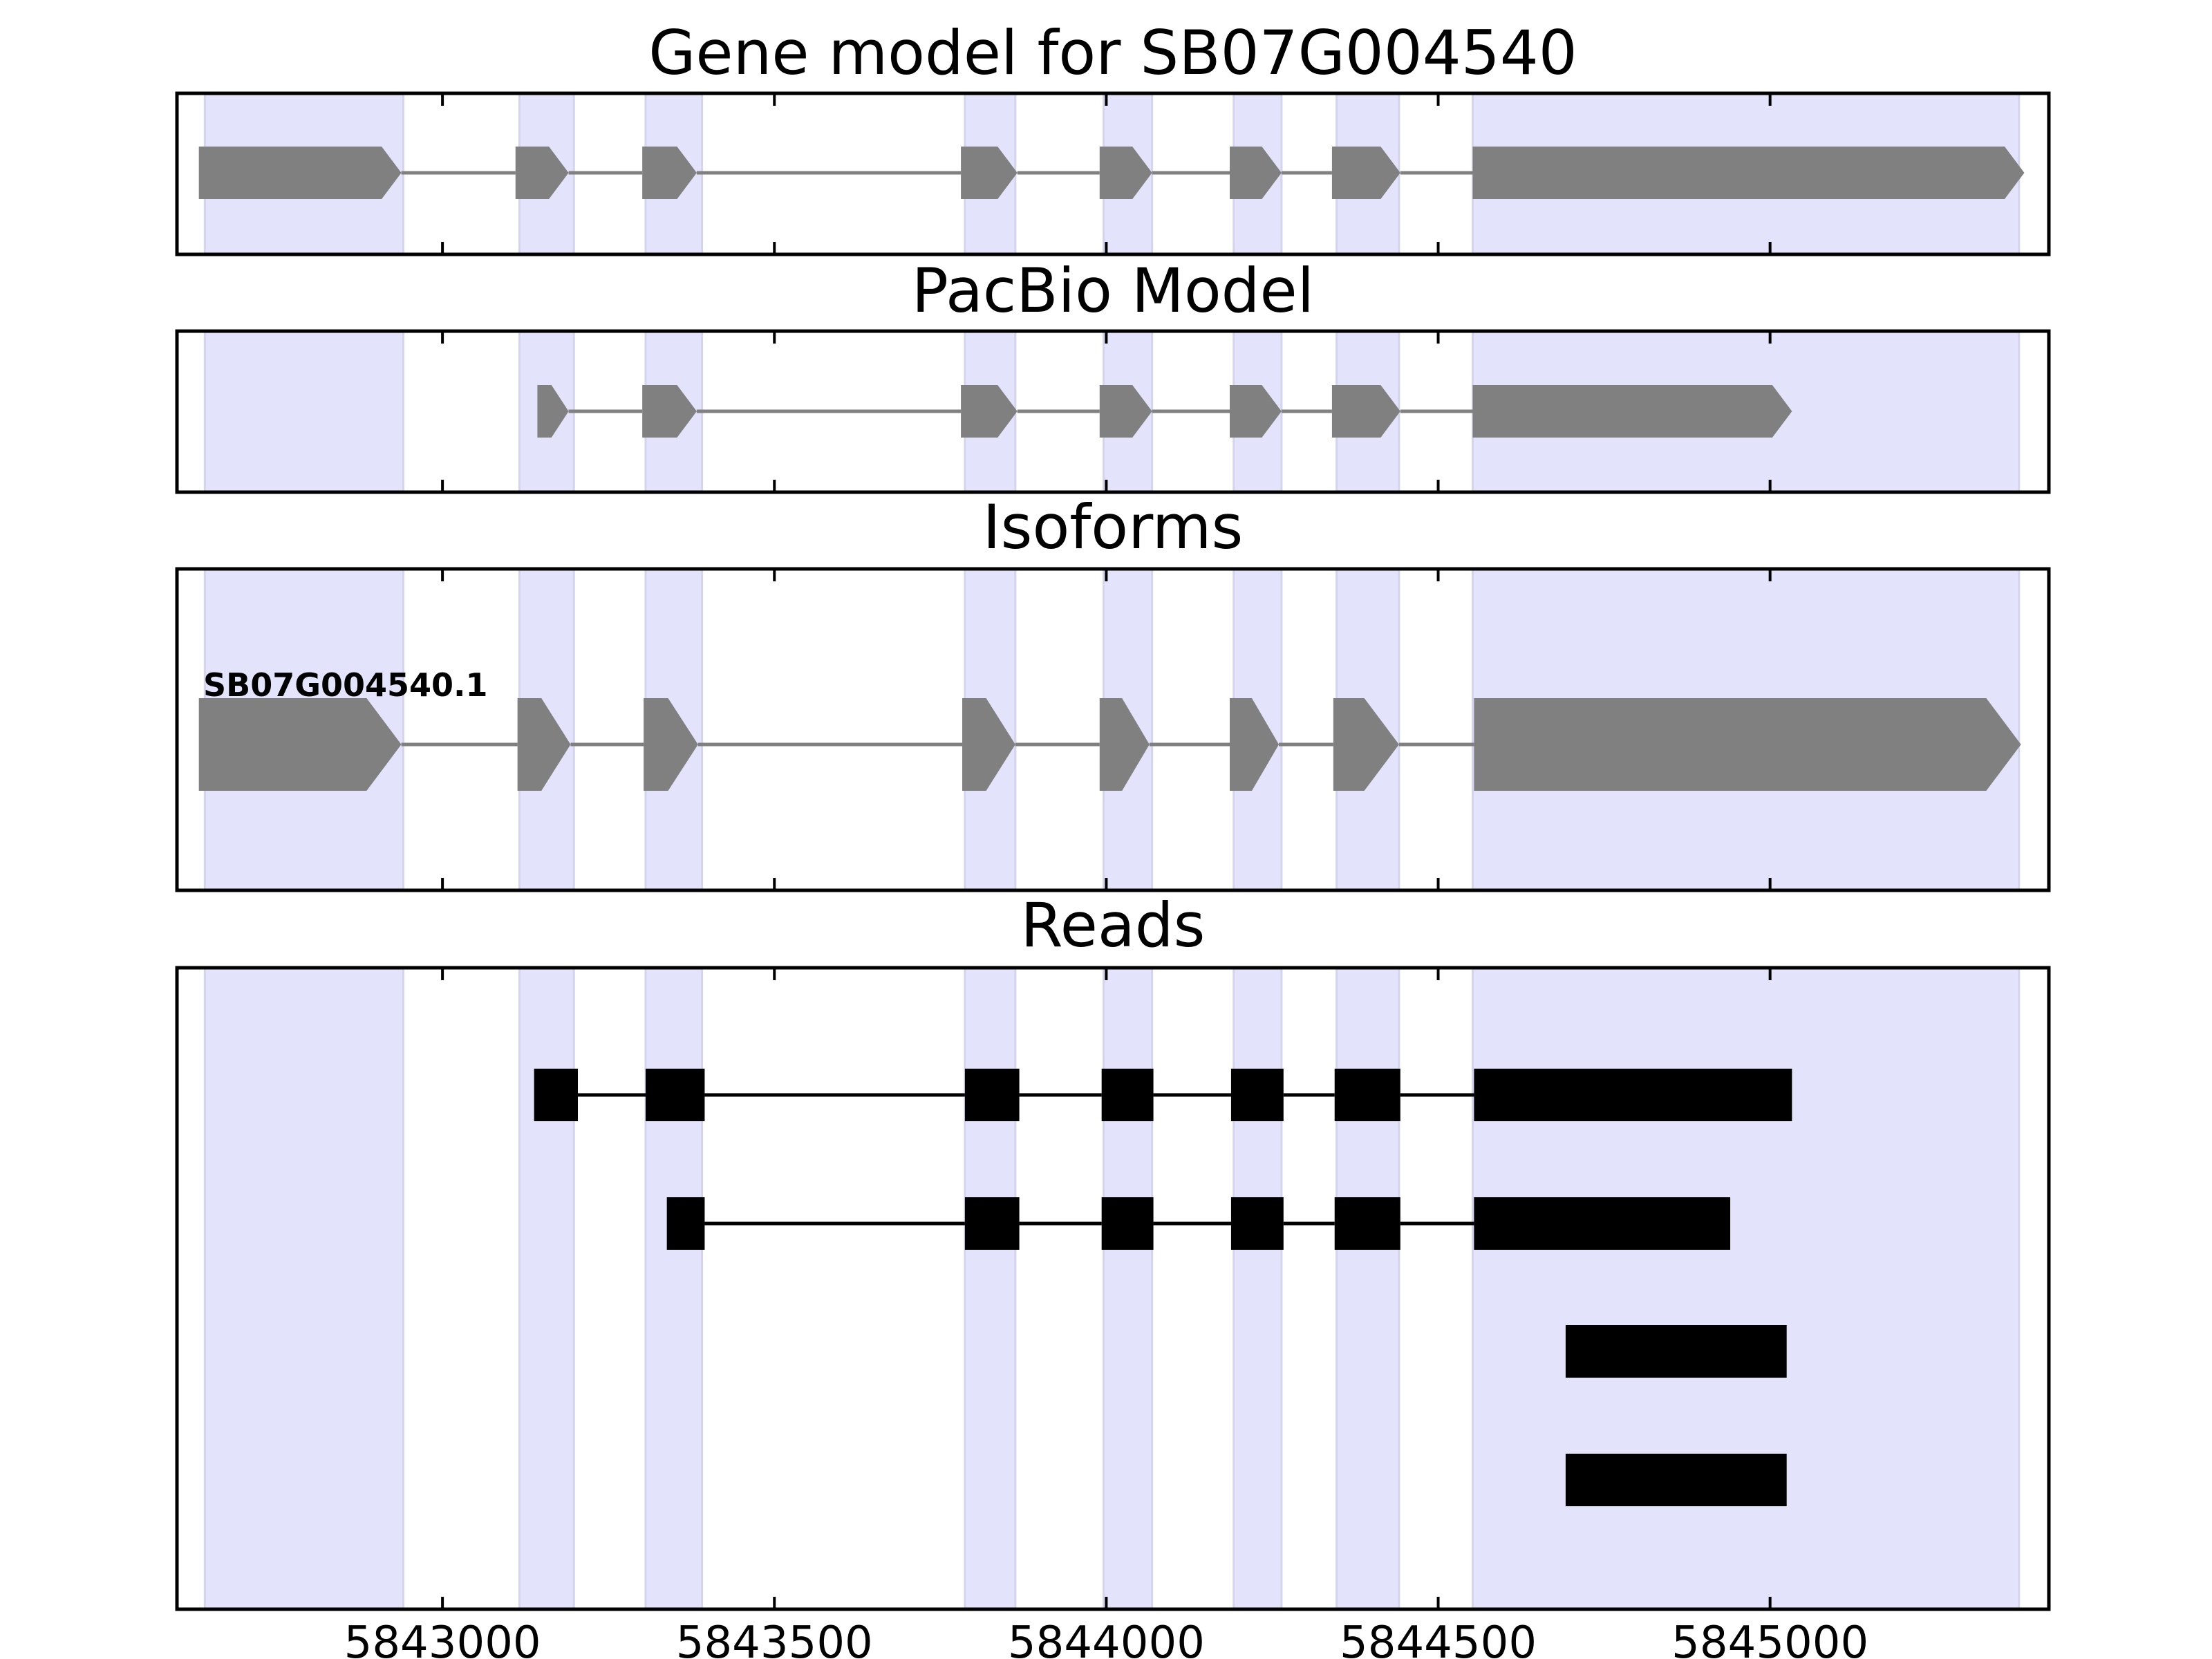 The image size is (2212, 1659). What do you see at coordinates (1769, 1638) in the screenshot?
I see `x-tick-label: 5845000` at bounding box center [1769, 1638].